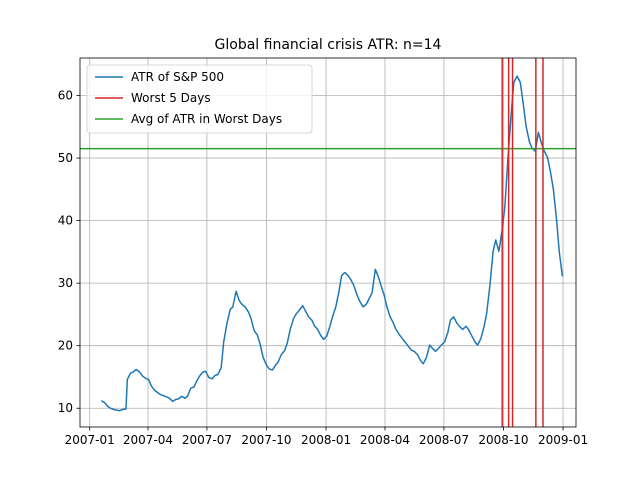 This screenshot has height=480, width=640. I want to click on x-tick-label: 2007-10, so click(266, 440).